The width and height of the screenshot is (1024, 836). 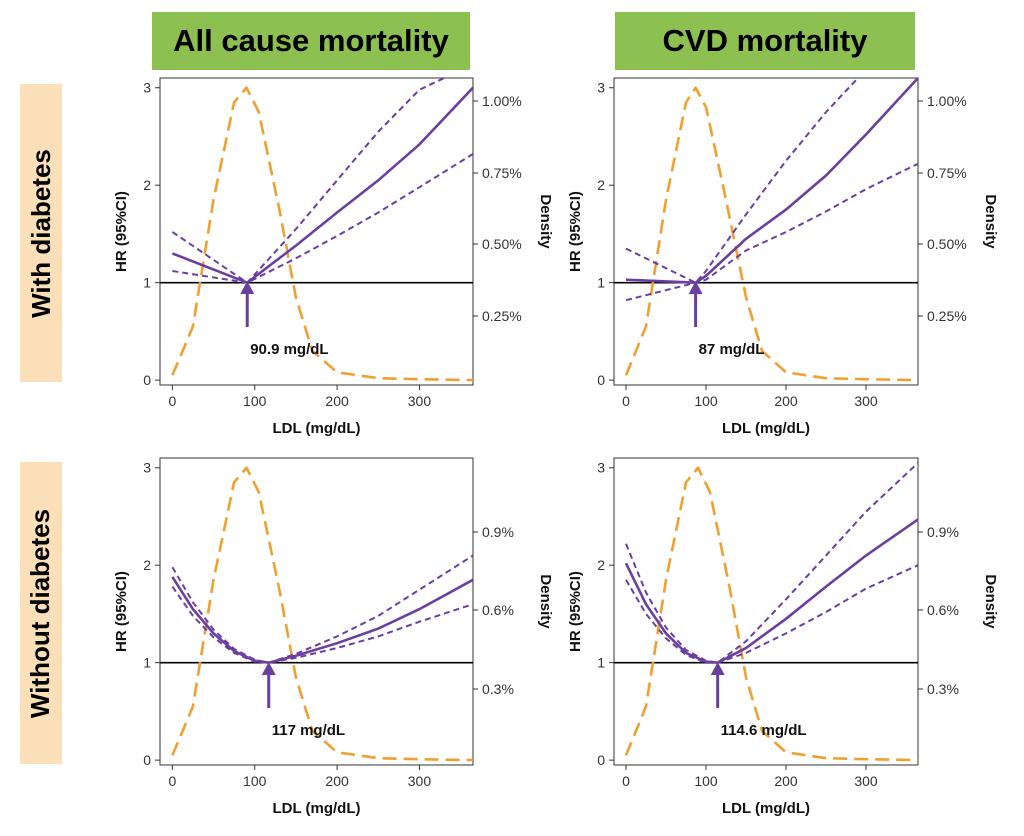 I want to click on without-diabetes-all-cause-y2-tick-label: 0.6%, so click(x=498, y=610).